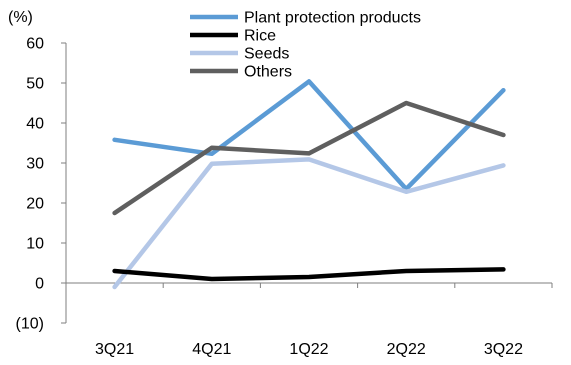 The height and width of the screenshot is (365, 571). I want to click on y-tick-label: 60, so click(35, 44).